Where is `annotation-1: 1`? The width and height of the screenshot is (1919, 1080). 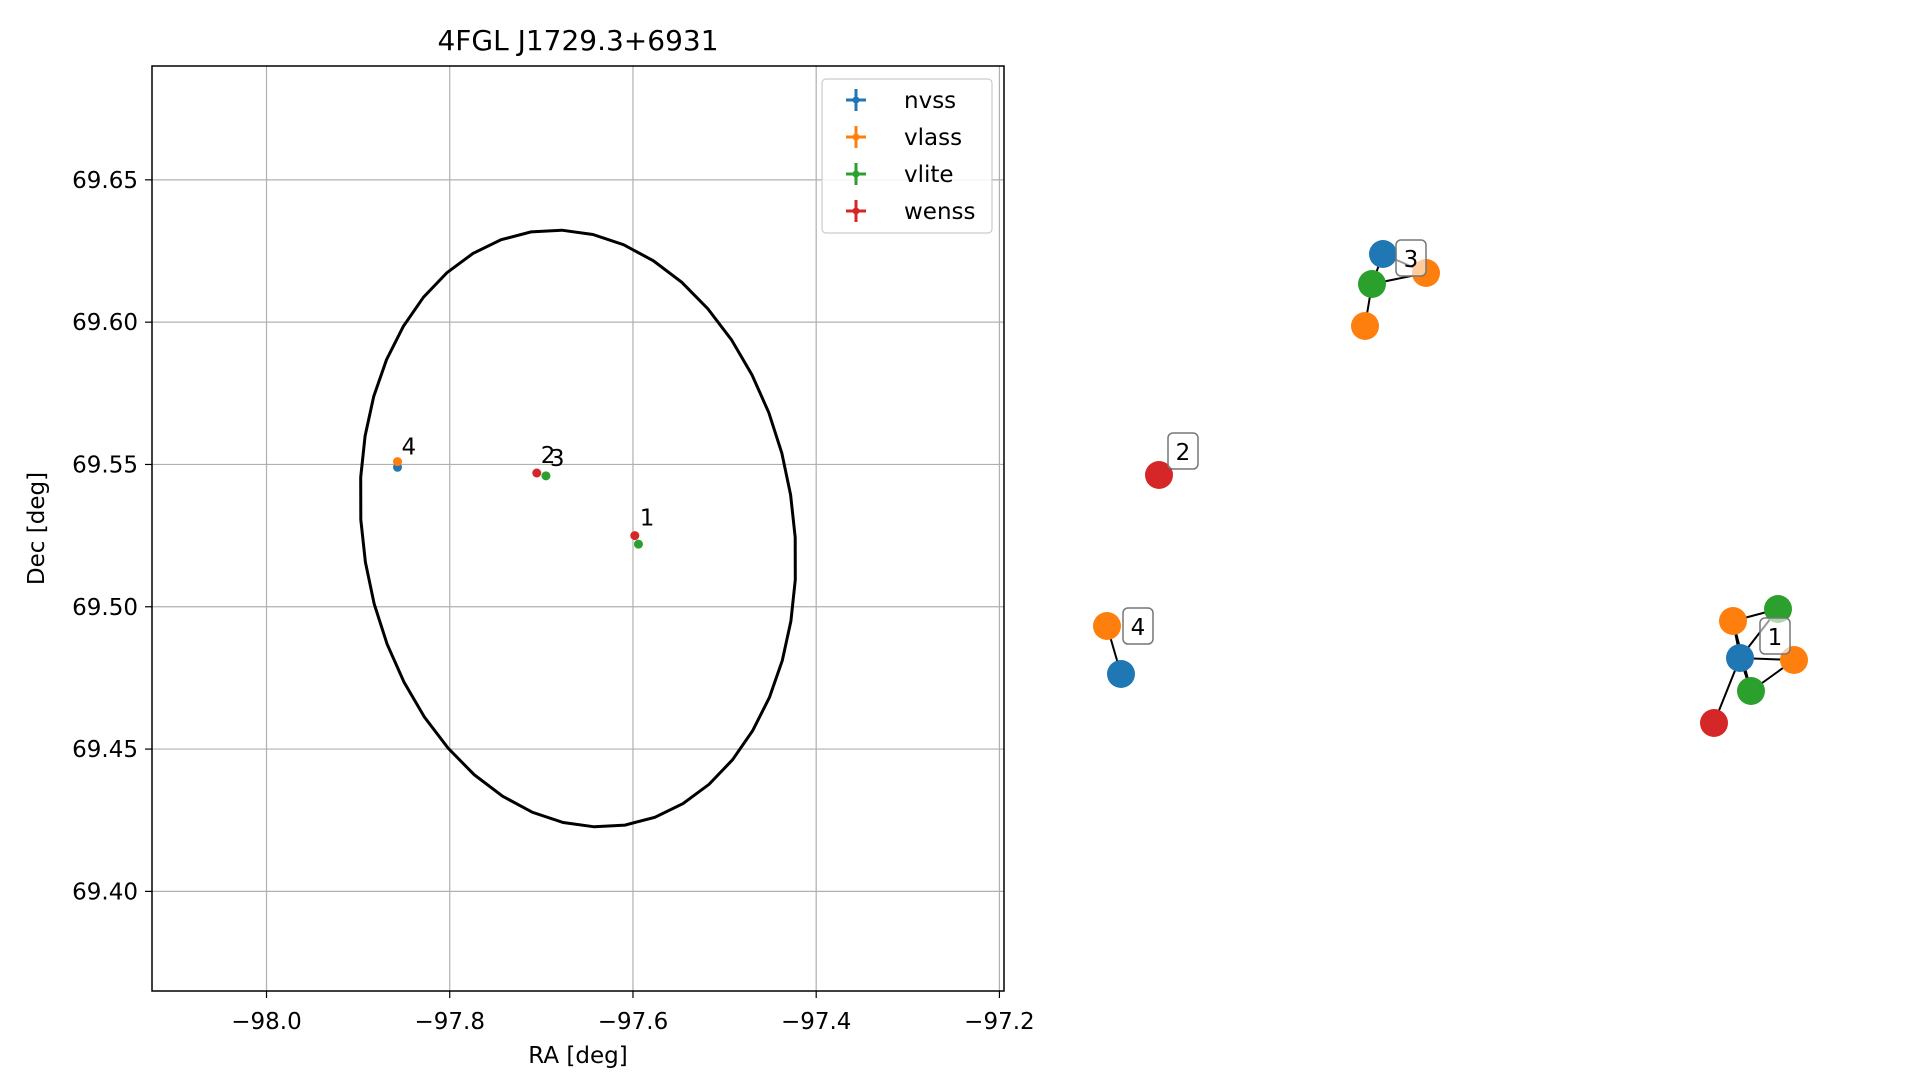 annotation-1: 1 is located at coordinates (647, 519).